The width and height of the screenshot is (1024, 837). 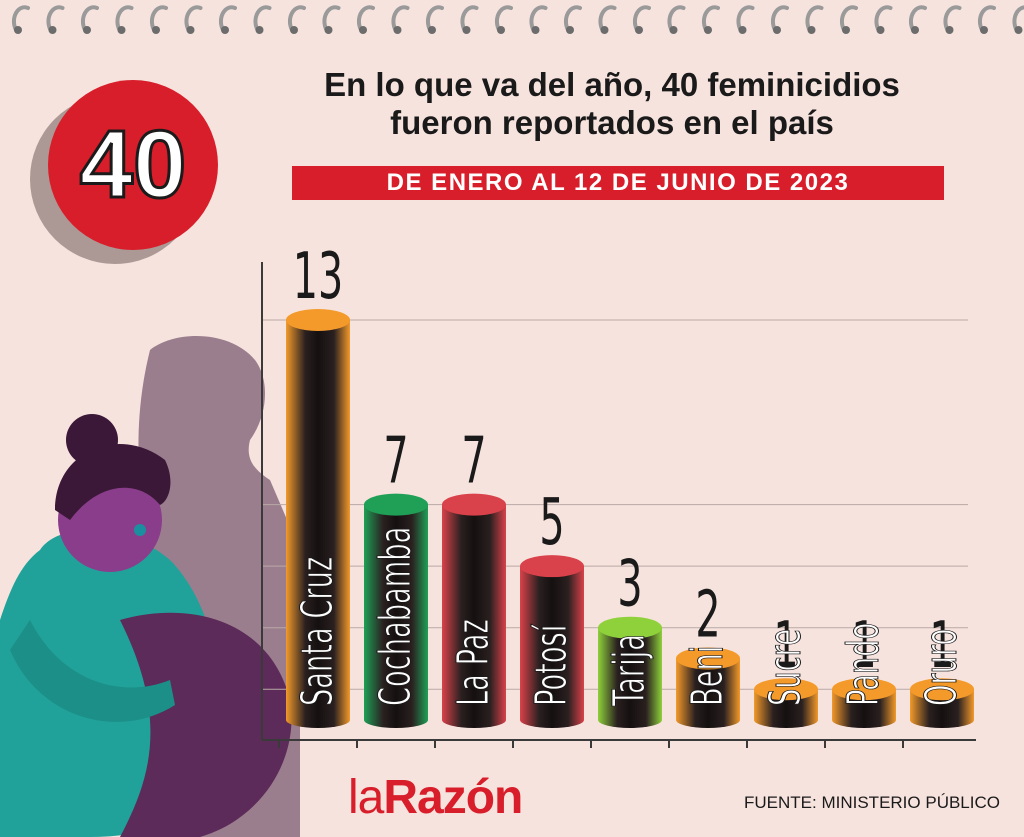 I want to click on total-badge, so click(x=133, y=165).